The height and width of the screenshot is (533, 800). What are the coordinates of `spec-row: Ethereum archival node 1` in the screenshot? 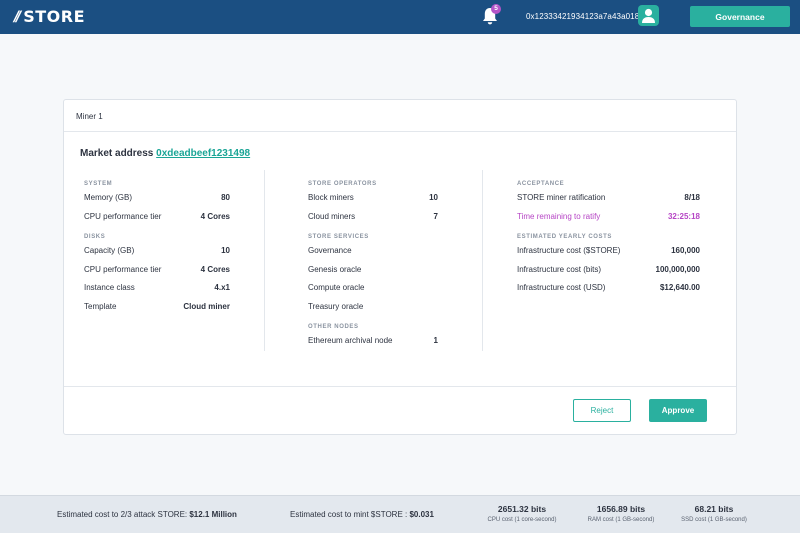 It's located at (373, 341).